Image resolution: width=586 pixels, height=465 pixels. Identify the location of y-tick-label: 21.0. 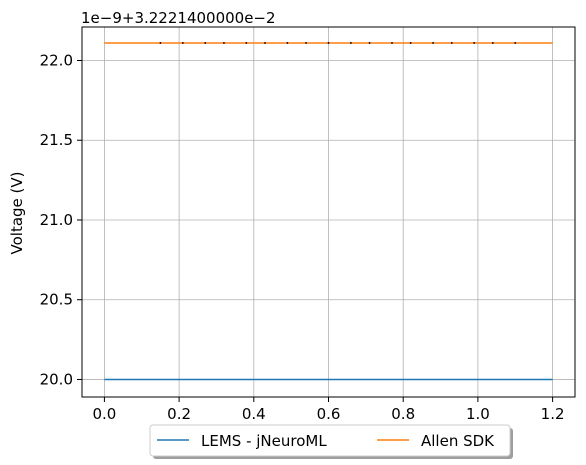
(56, 220).